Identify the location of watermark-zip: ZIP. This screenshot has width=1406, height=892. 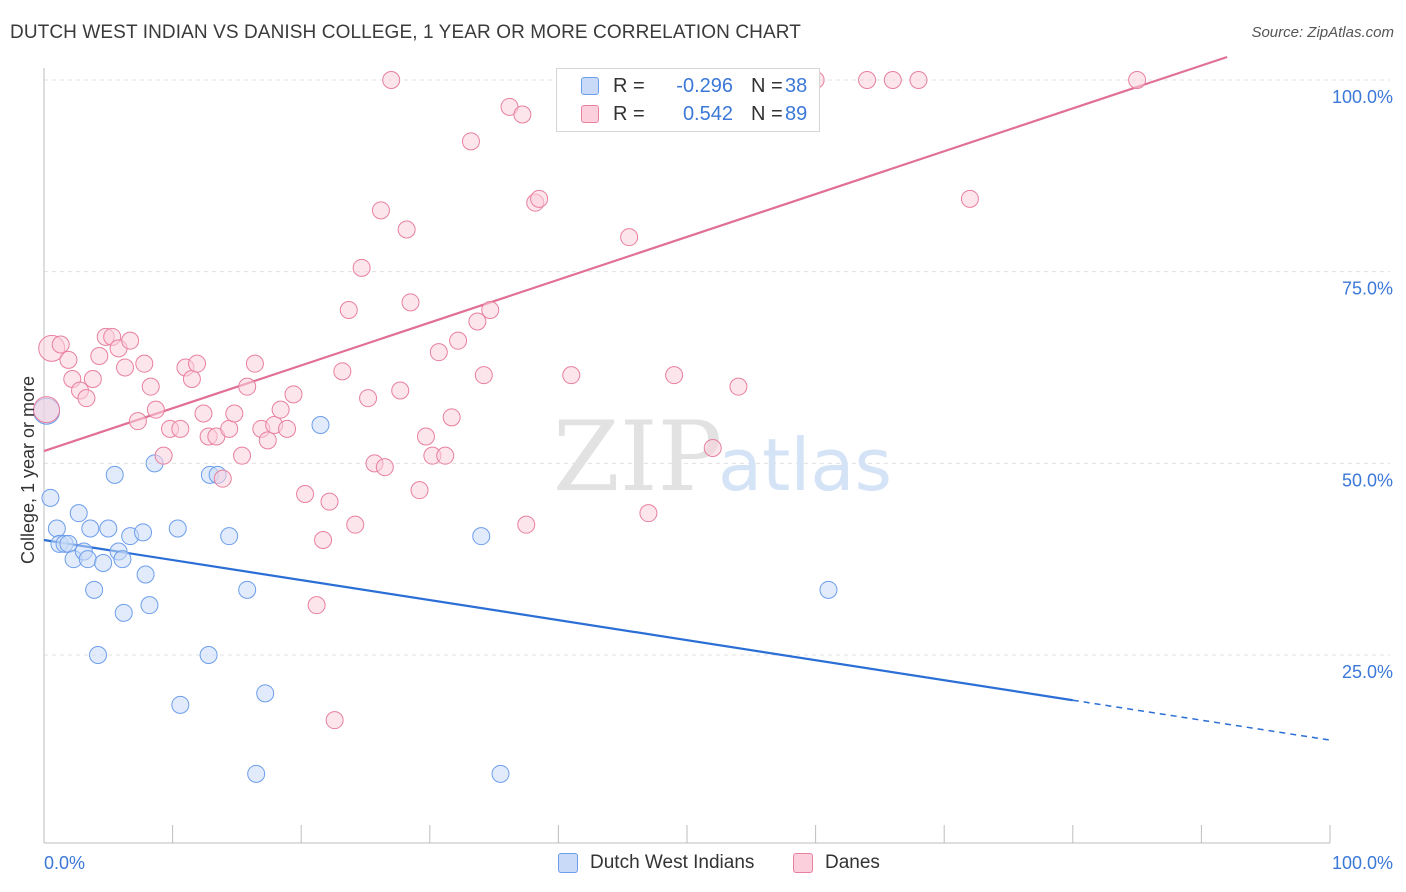
(637, 457).